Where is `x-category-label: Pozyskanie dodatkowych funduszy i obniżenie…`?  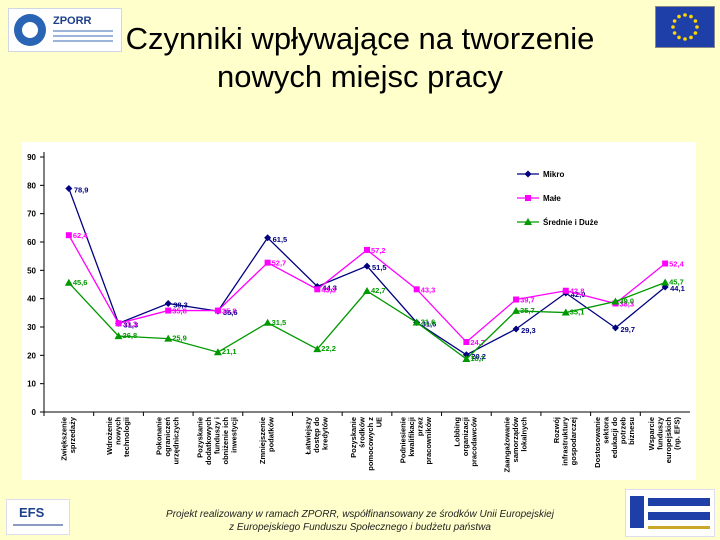
x-category-label: Pozyskanie dodatkowych funduszy i obniżenie… is located at coordinates (217, 441).